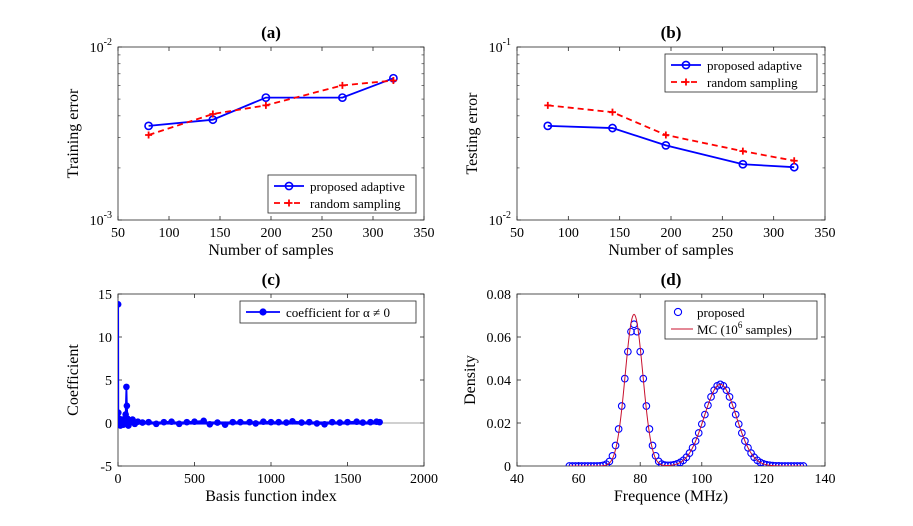 The width and height of the screenshot is (913, 526). What do you see at coordinates (686, 65) in the screenshot?
I see `legend-entry-b-0-marker` at bounding box center [686, 65].